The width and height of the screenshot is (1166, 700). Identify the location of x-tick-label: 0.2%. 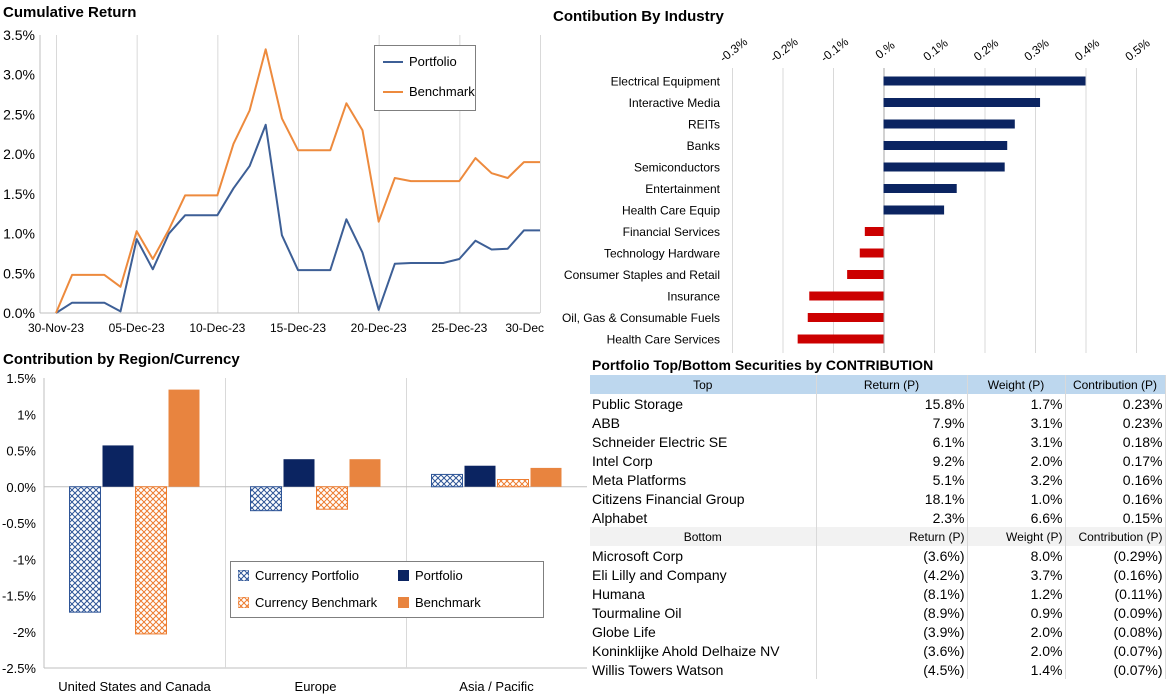
(986, 50).